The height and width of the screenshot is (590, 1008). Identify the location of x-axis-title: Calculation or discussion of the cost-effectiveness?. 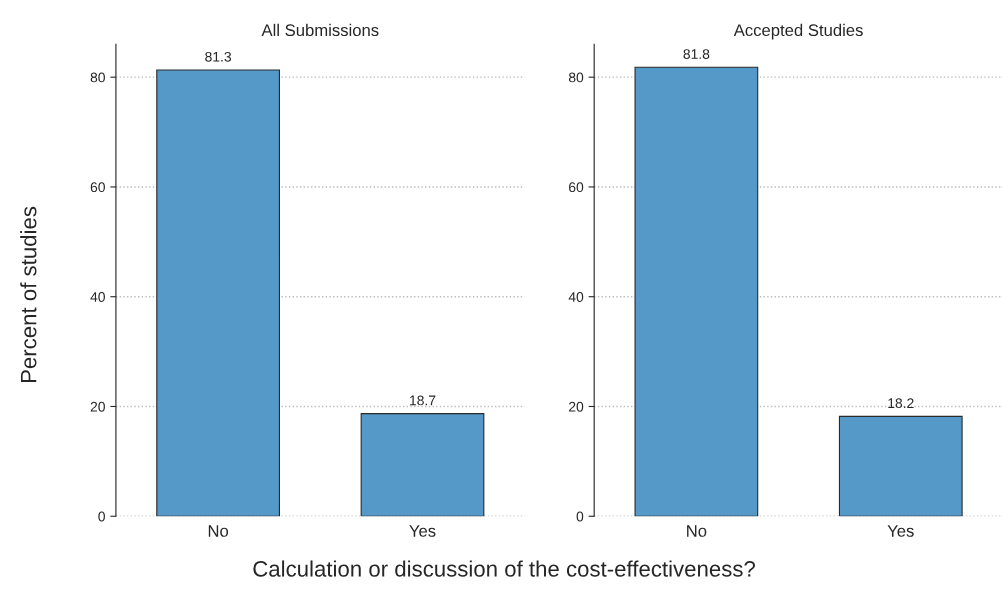
(504, 568).